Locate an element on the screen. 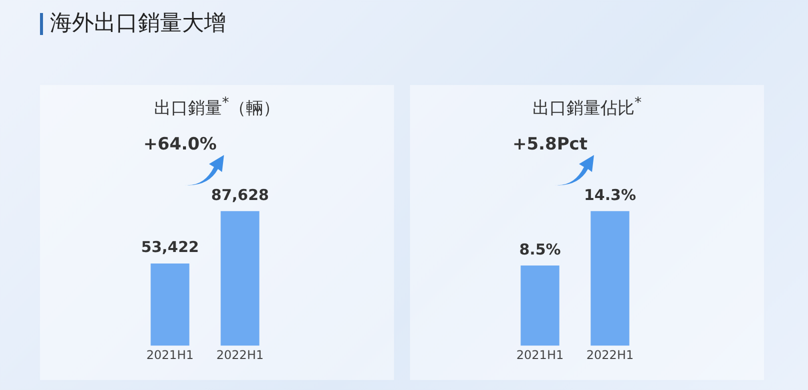 The height and width of the screenshot is (390, 808). data-label: 8.5% is located at coordinates (540, 249).